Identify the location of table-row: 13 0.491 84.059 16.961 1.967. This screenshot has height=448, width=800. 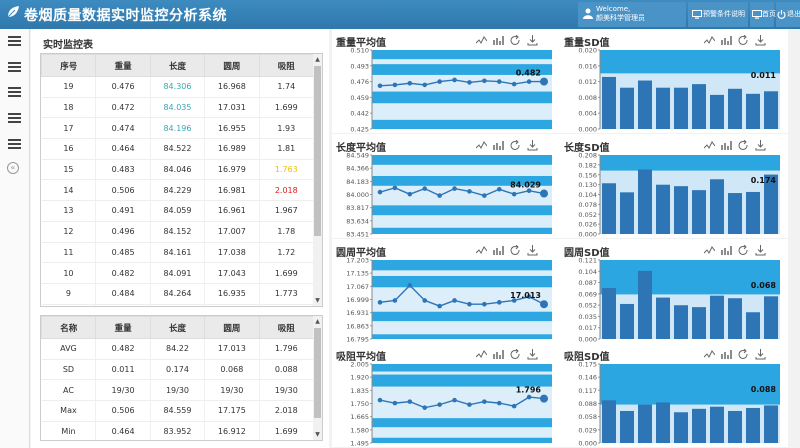
(178, 211).